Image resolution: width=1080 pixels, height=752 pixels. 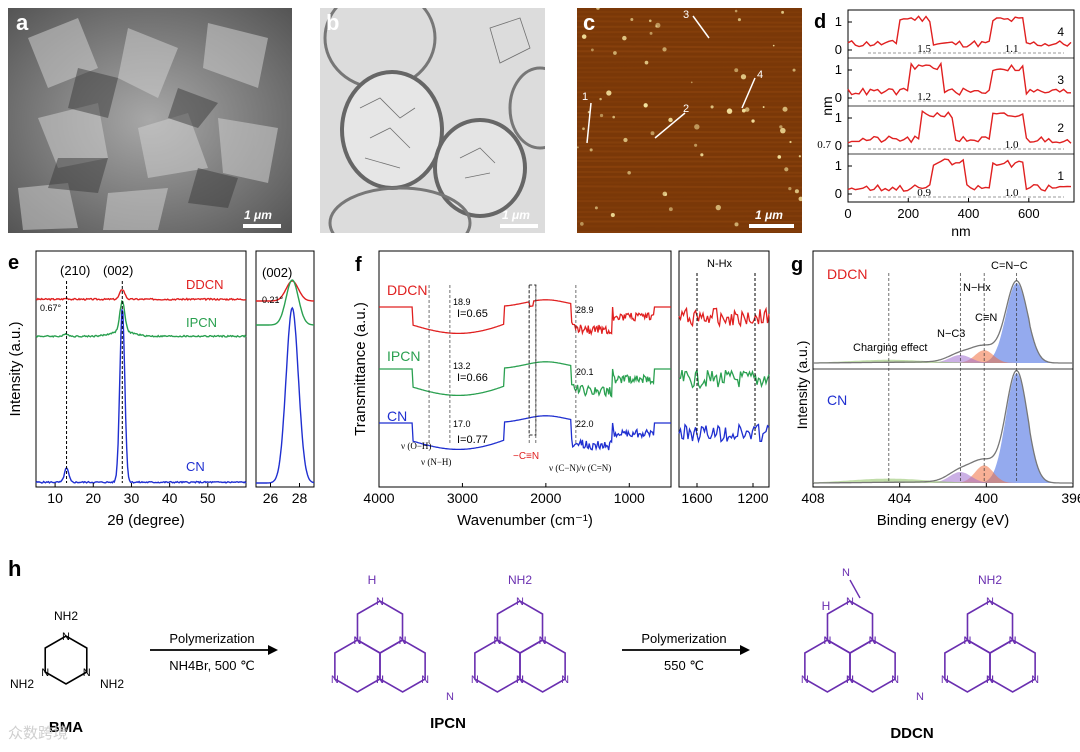 What do you see at coordinates (118, 270) in the screenshot?
I see `e-peak-002: (002)` at bounding box center [118, 270].